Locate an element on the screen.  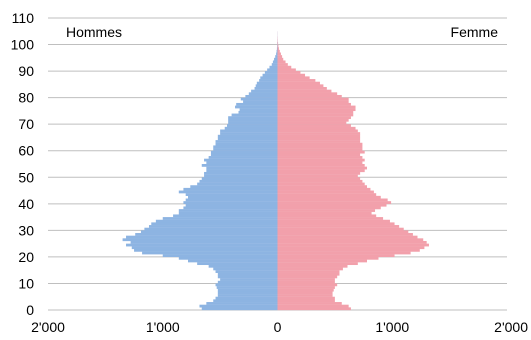
x-tick-label-1: 1'000 is located at coordinates (163, 327).